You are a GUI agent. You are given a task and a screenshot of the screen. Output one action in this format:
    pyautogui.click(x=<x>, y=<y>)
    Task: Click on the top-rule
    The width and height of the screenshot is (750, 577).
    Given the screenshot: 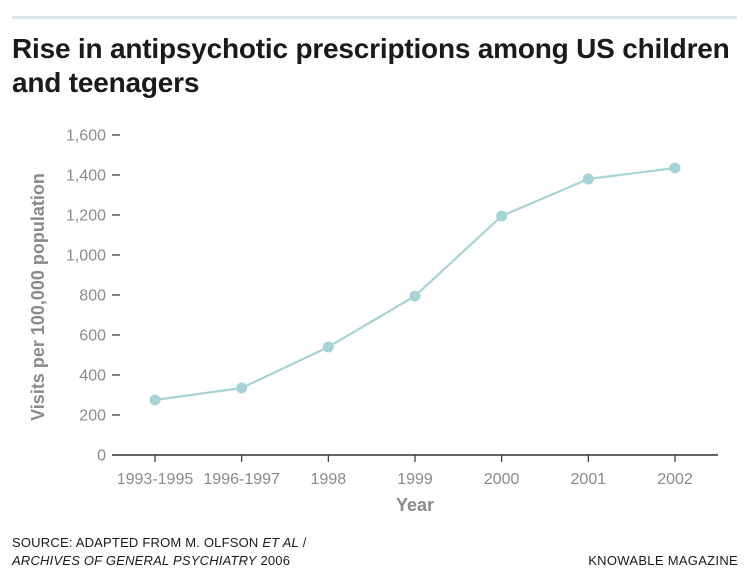 What is the action you would take?
    pyautogui.click(x=374, y=17)
    